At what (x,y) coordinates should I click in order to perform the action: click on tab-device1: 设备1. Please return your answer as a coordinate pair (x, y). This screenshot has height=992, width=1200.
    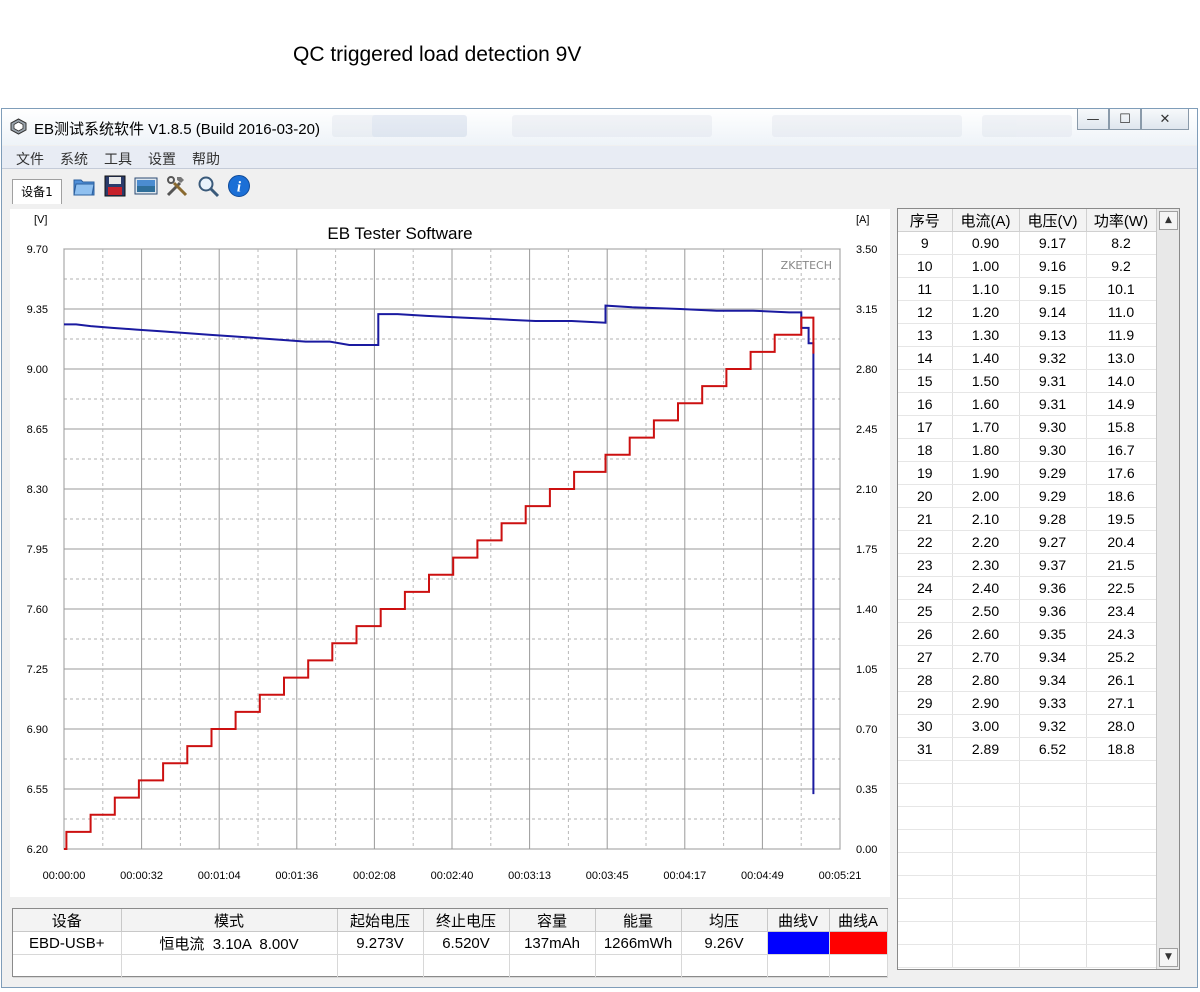
    Looking at the image, I should click on (37, 191).